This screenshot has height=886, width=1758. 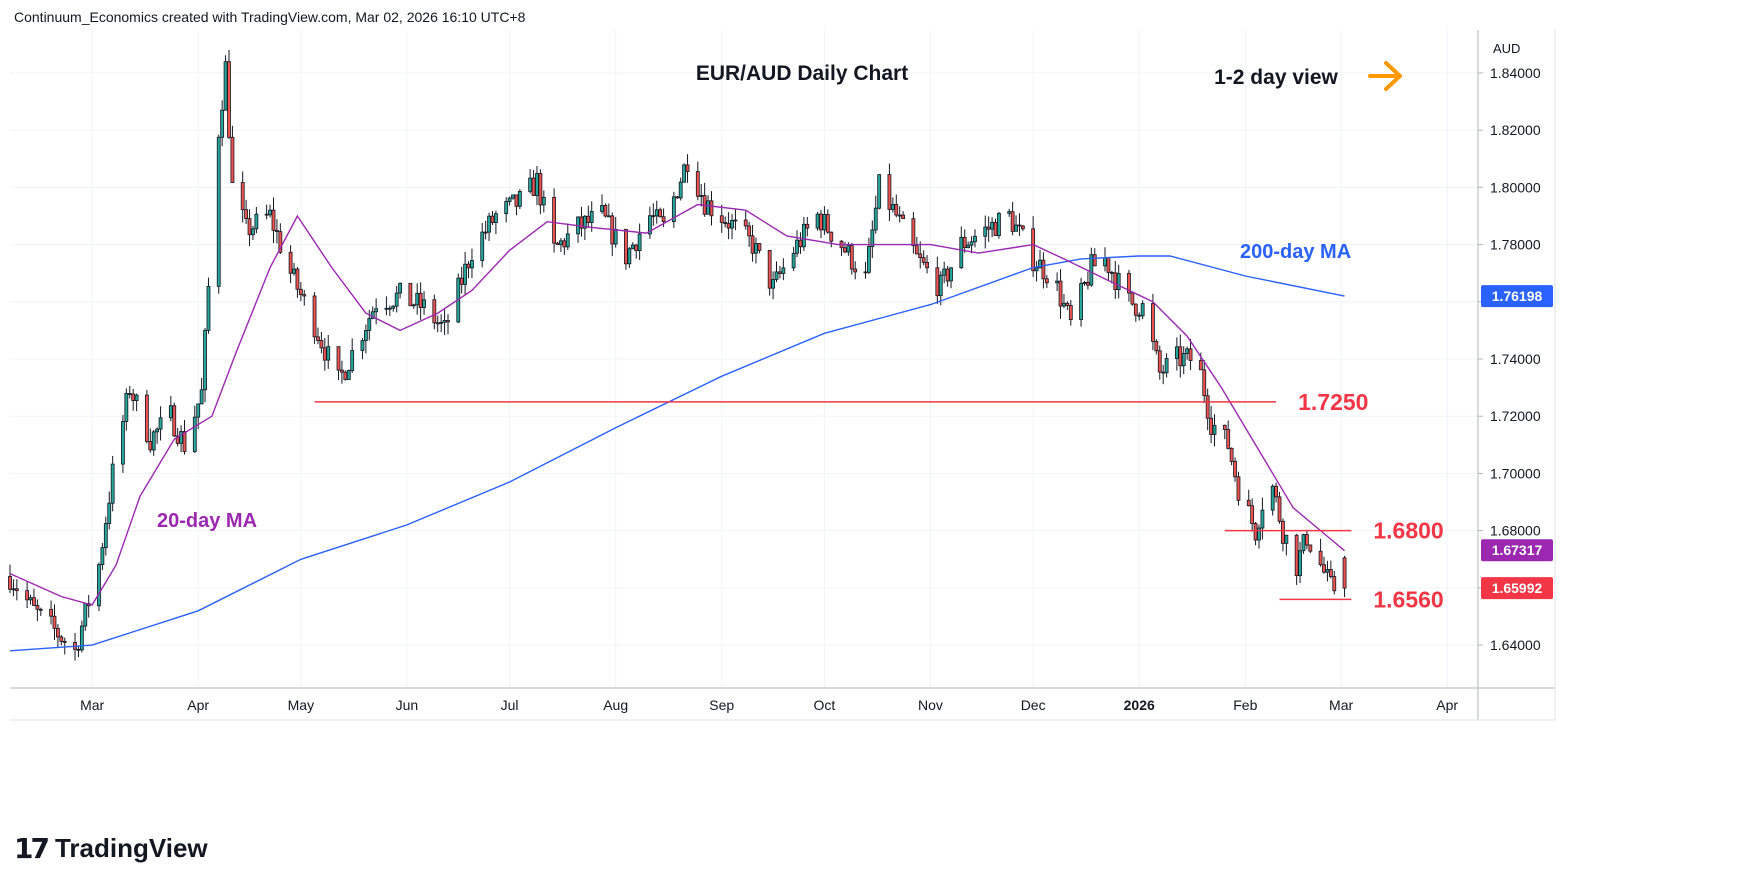 What do you see at coordinates (1517, 550) in the screenshot?
I see `price-tag-label: 1.67317` at bounding box center [1517, 550].